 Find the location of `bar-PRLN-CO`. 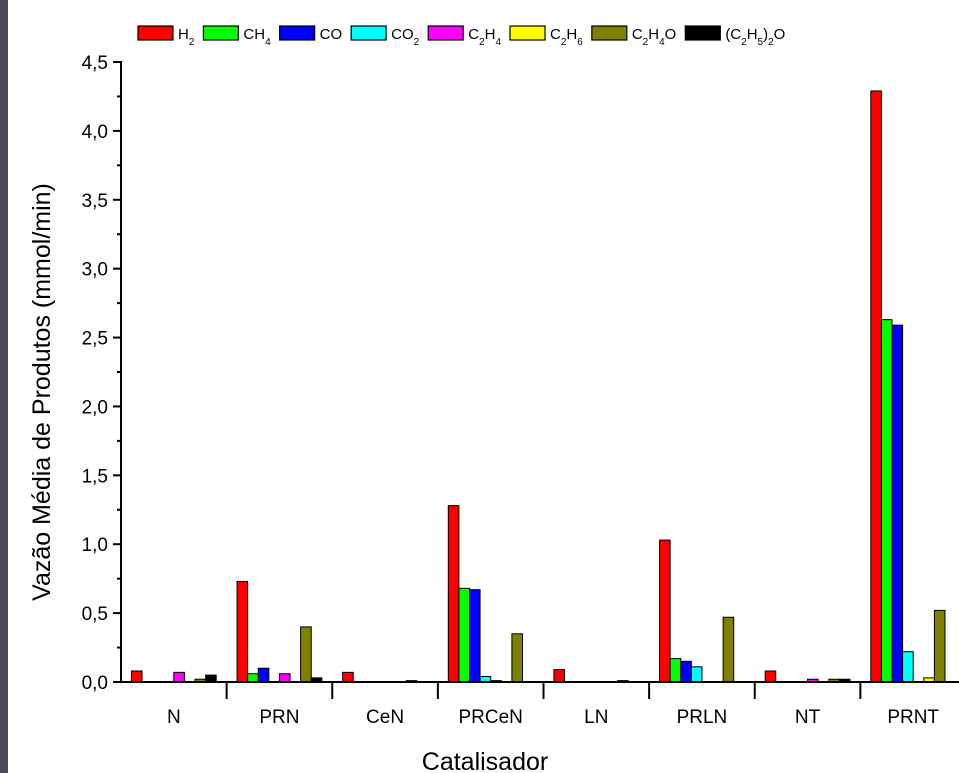

bar-PRLN-CO is located at coordinates (686, 671).